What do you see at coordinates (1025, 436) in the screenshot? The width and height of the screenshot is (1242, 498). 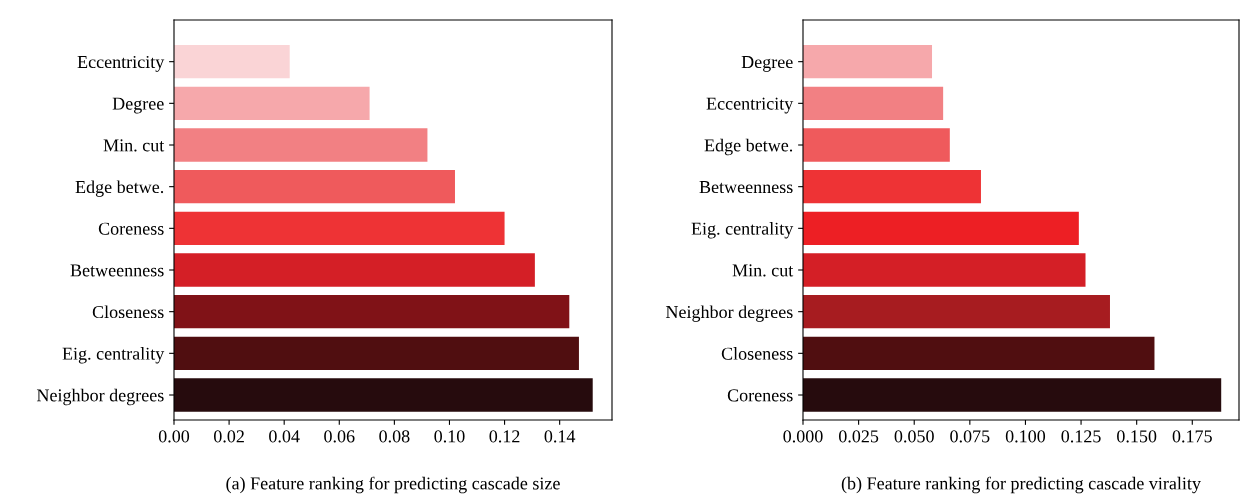 I see `x-tick-label: 0.100` at bounding box center [1025, 436].